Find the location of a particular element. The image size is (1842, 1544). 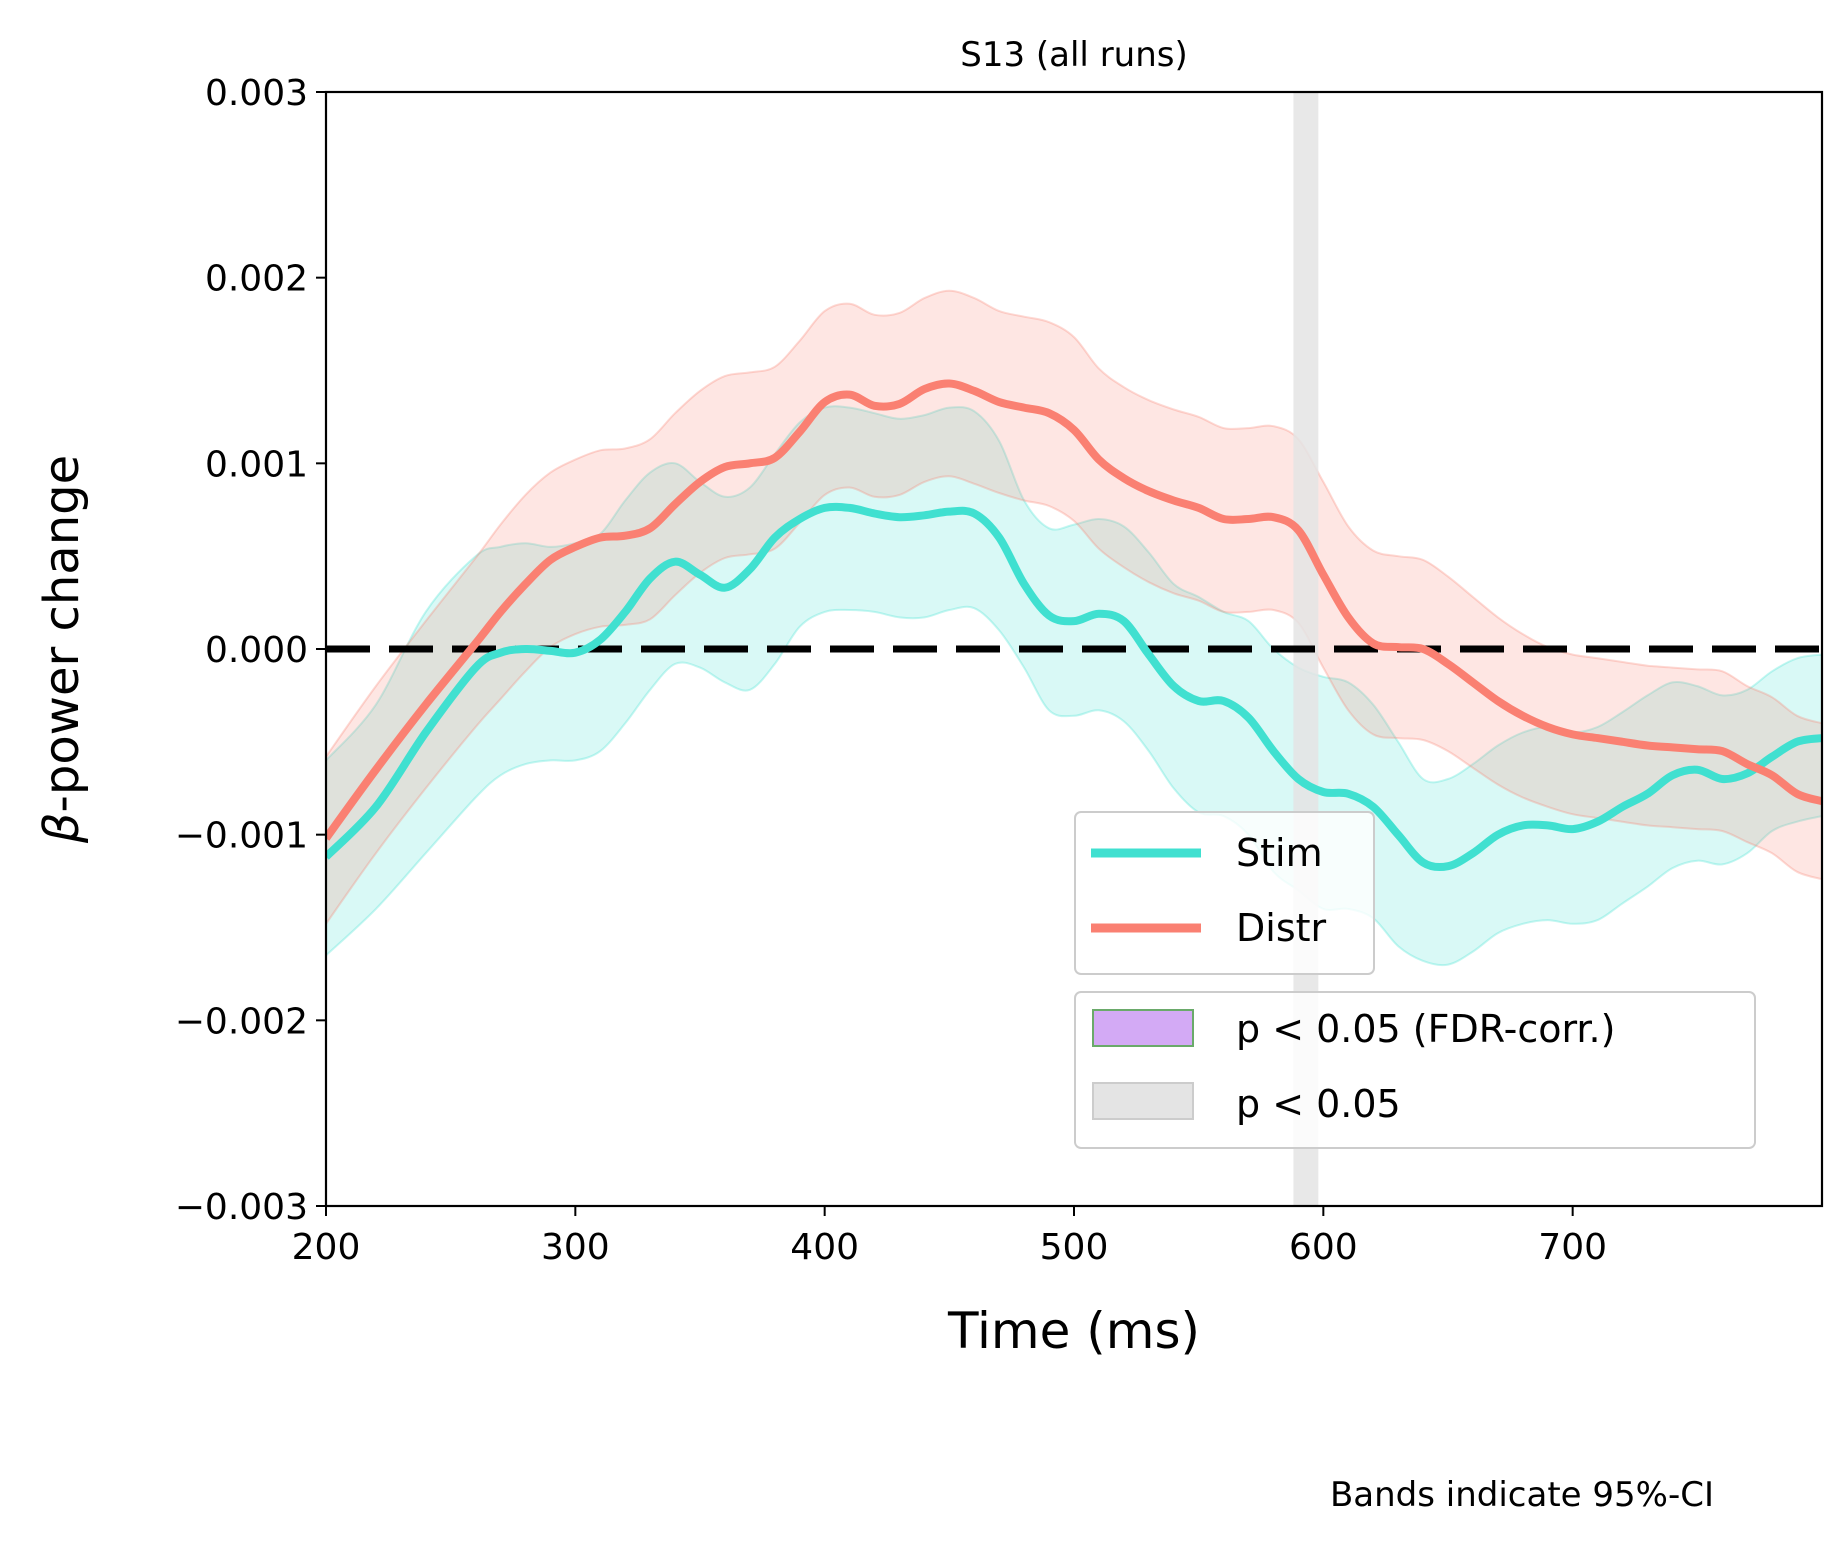

x-tick-label: 400 is located at coordinates (824, 1247).